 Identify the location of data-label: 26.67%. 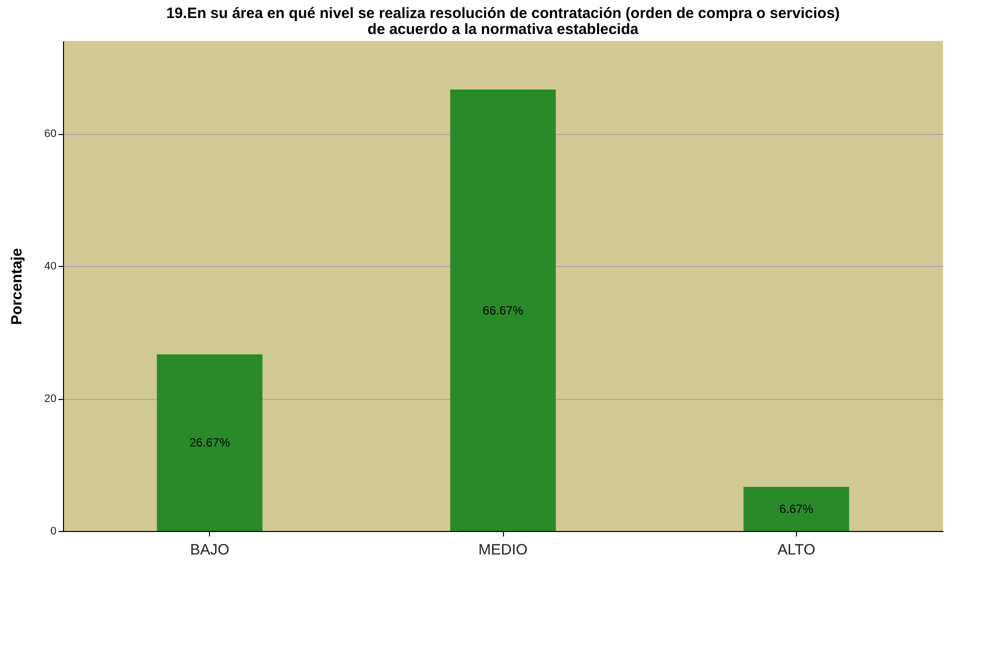
(209, 443).